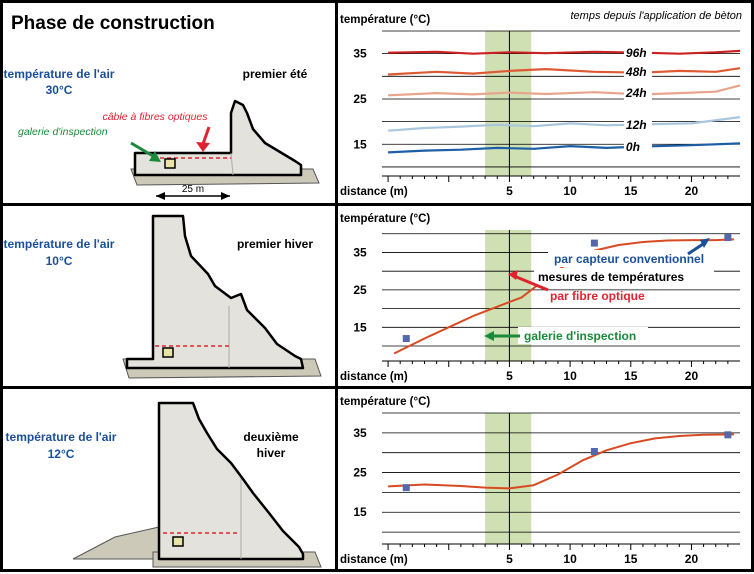 The height and width of the screenshot is (574, 754). I want to click on dam-diagram-second-winter: température de l'air 12°C deuxième hiver, so click(164, 484).